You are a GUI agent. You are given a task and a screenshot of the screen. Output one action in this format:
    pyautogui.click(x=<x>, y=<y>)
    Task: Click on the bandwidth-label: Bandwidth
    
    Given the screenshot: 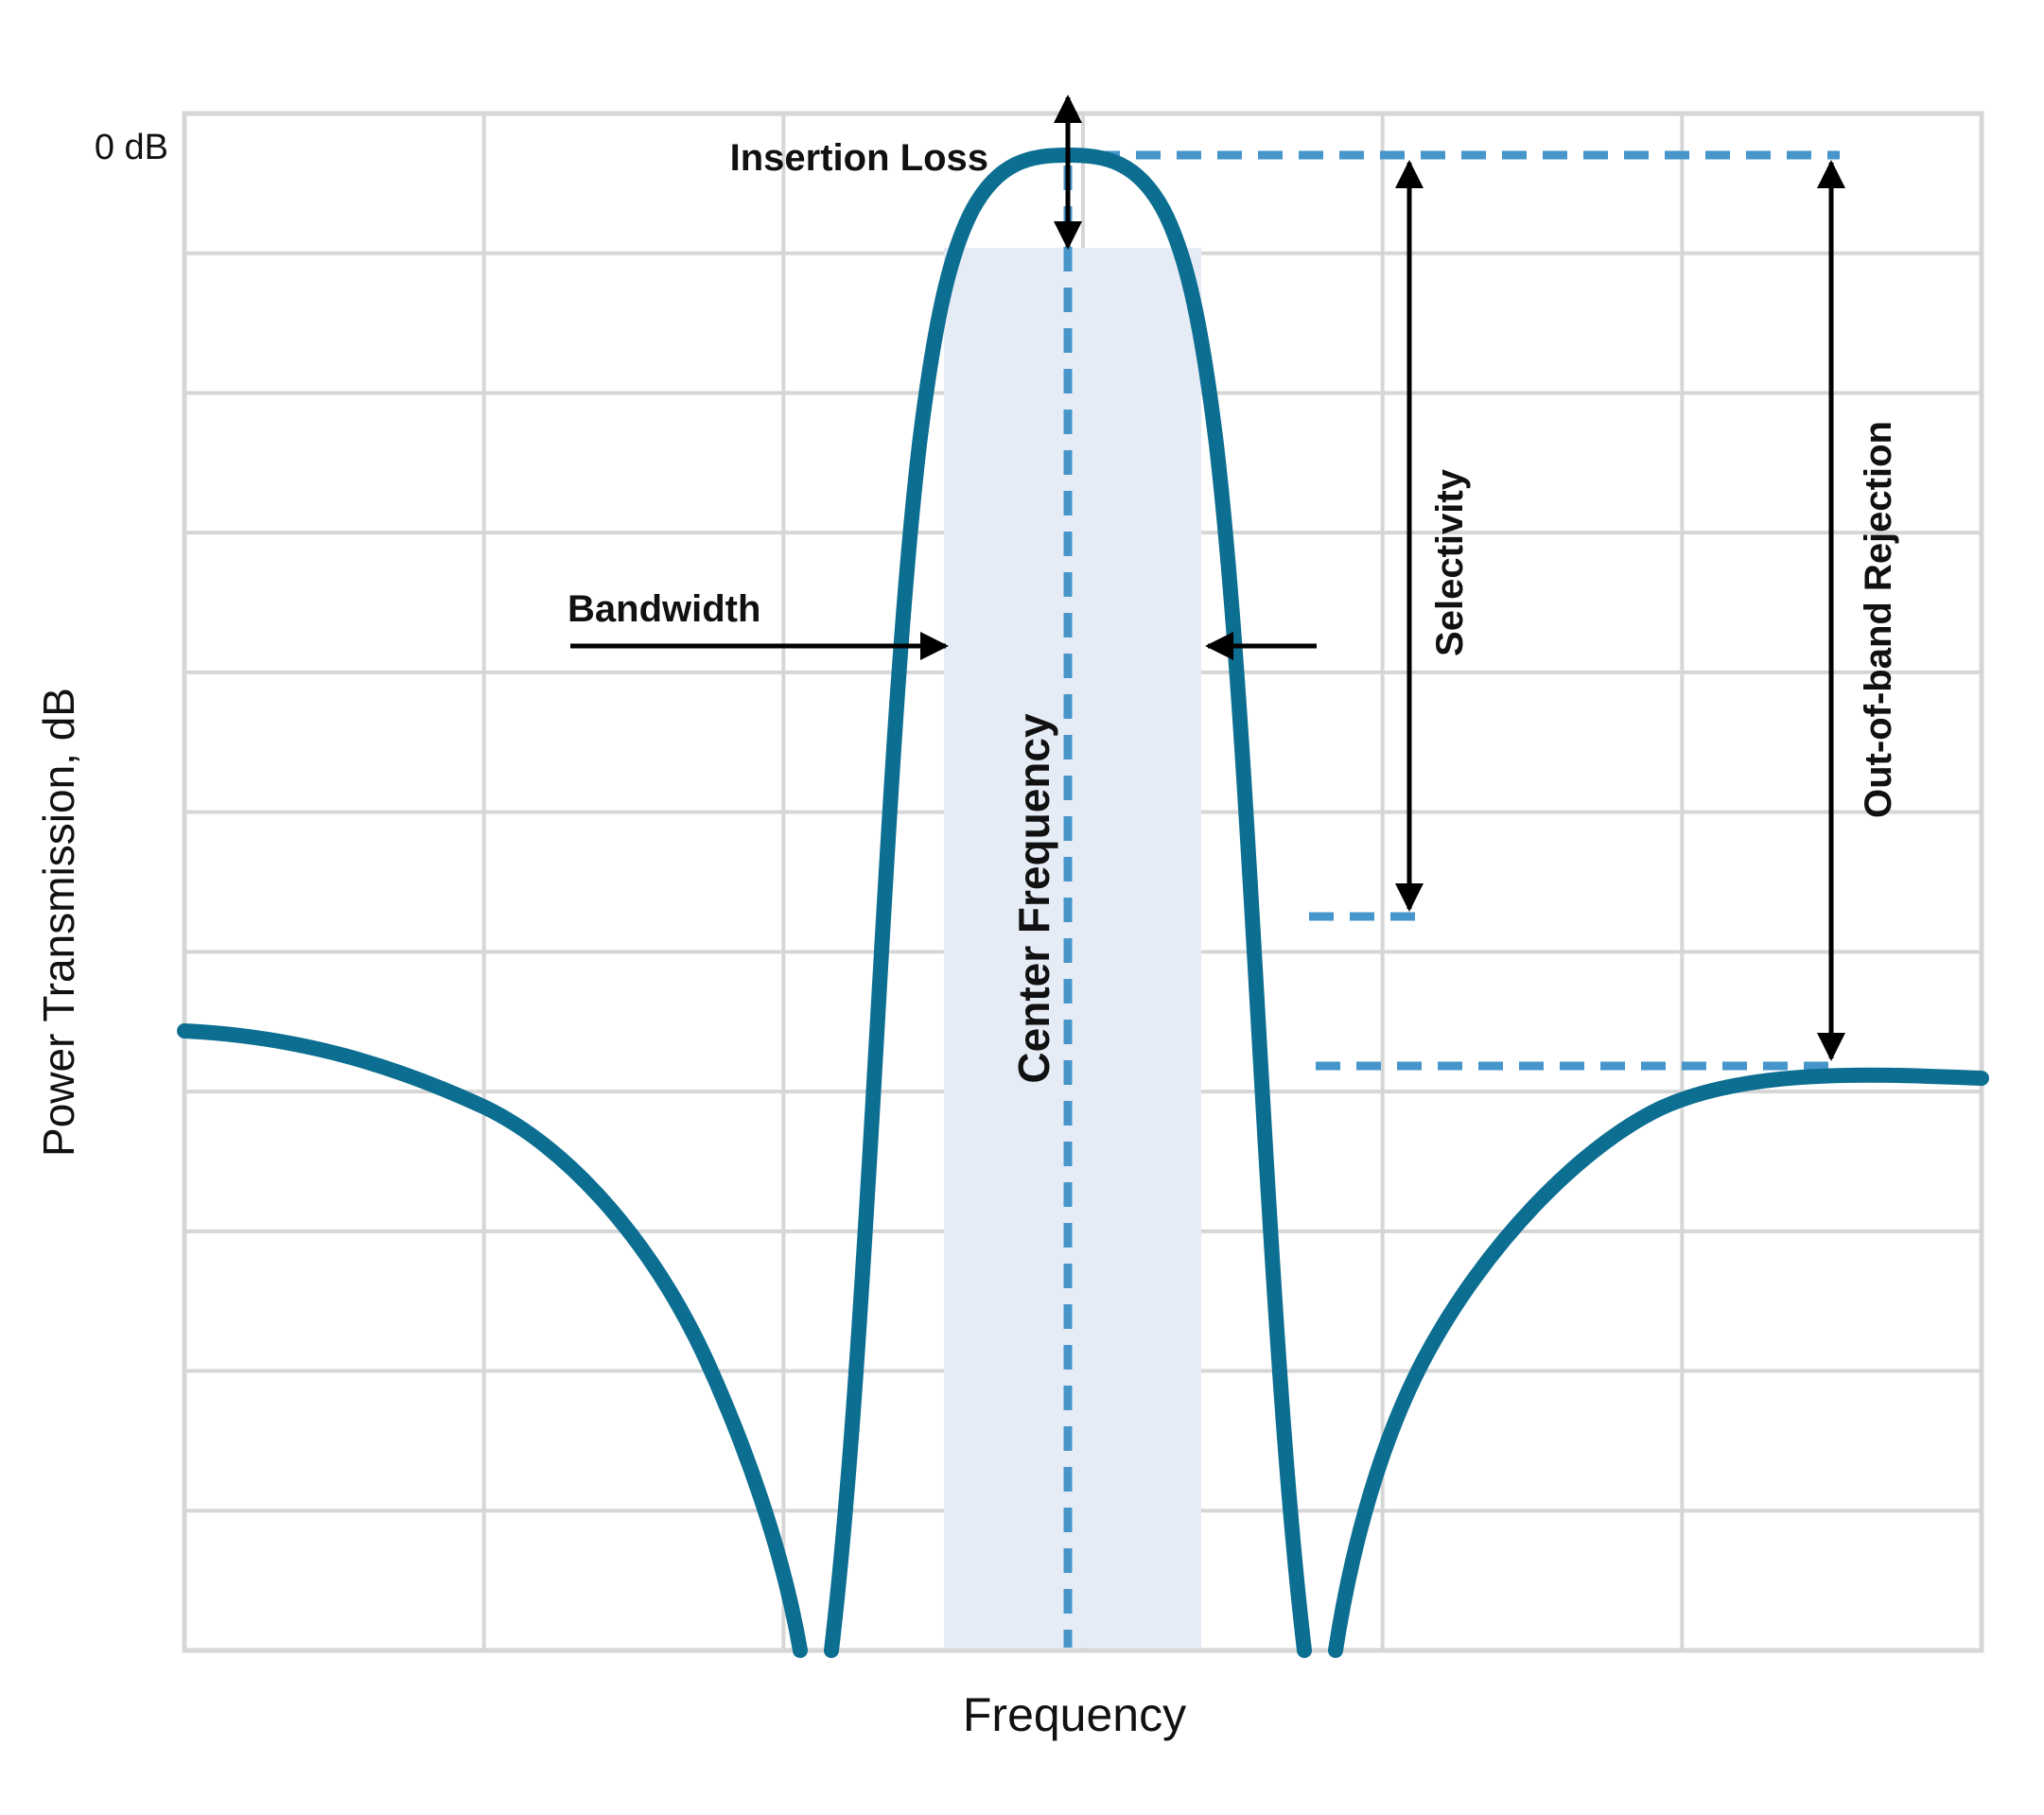 What is the action you would take?
    pyautogui.click(x=664, y=609)
    